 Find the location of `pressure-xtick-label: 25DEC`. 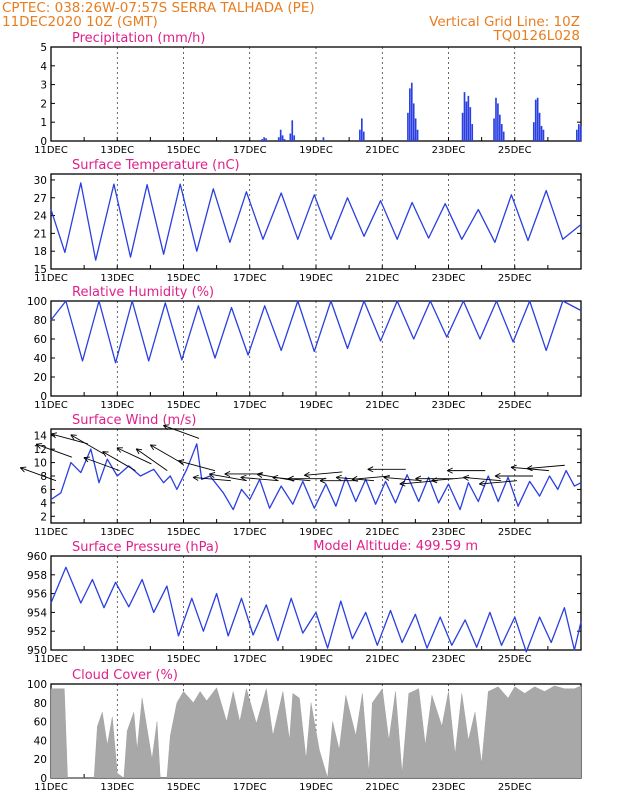

pressure-xtick-label: 25DEC is located at coordinates (515, 659).